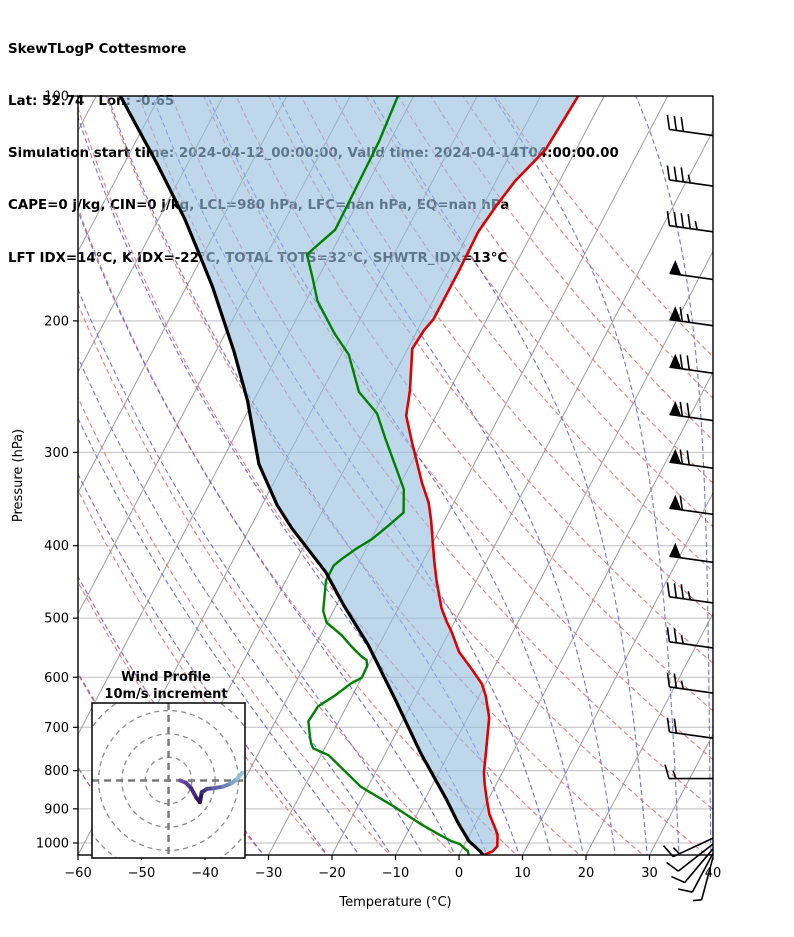 The image size is (794, 937). Describe the element at coordinates (97, 49) in the screenshot. I see `title-line: SkewTLogP Cottesmore` at that location.